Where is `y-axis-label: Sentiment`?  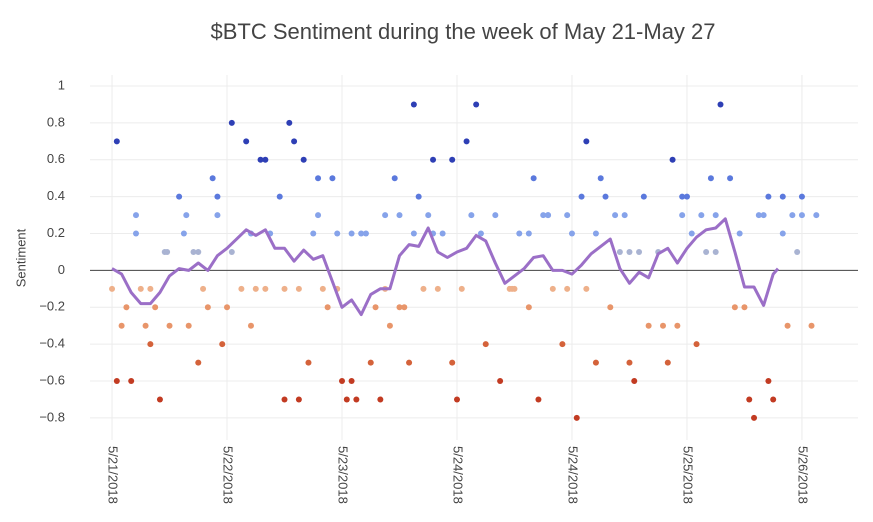 y-axis-label: Sentiment is located at coordinates (20, 257).